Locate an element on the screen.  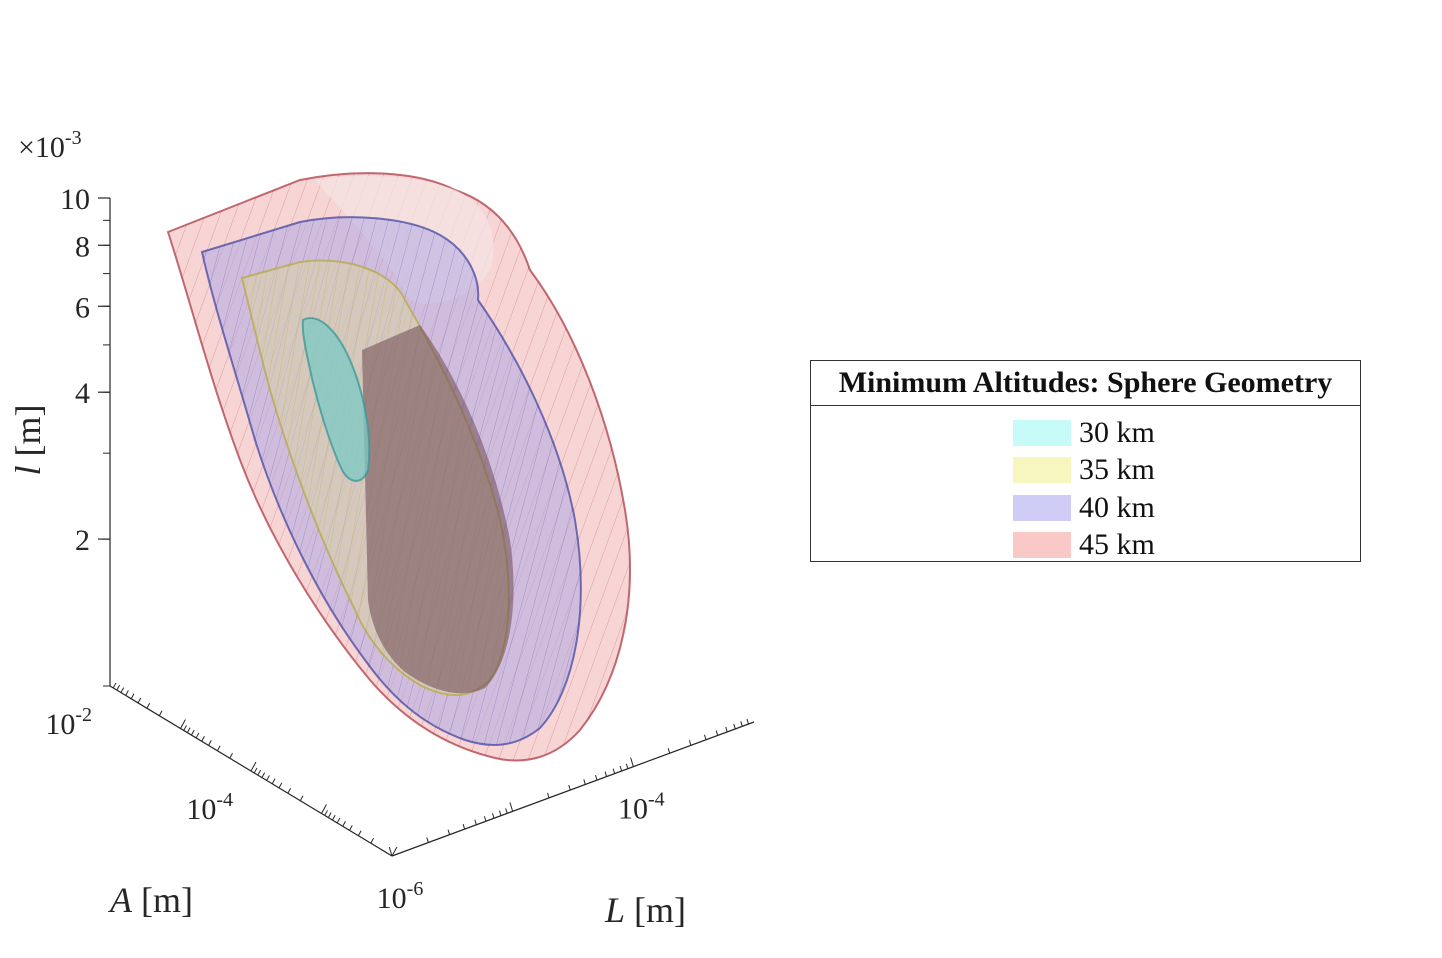
legend-label: 45 km is located at coordinates (1117, 545).